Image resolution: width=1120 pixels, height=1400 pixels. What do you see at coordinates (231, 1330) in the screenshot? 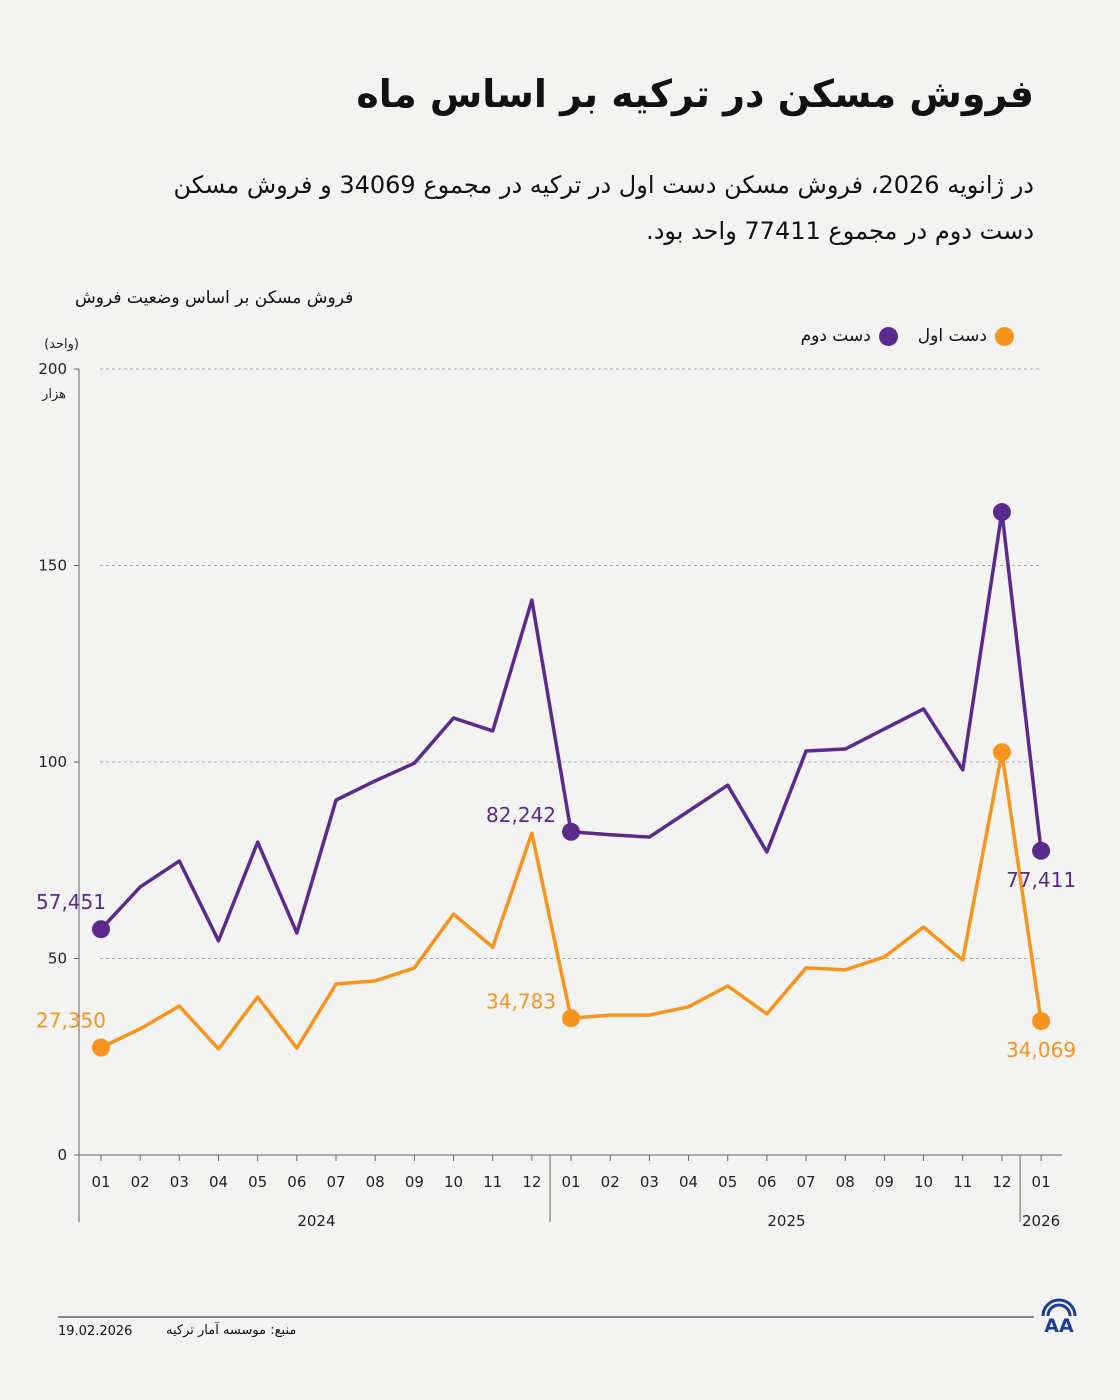
I see `footer-source: منبع: موسسه آمار ترکیه` at bounding box center [231, 1330].